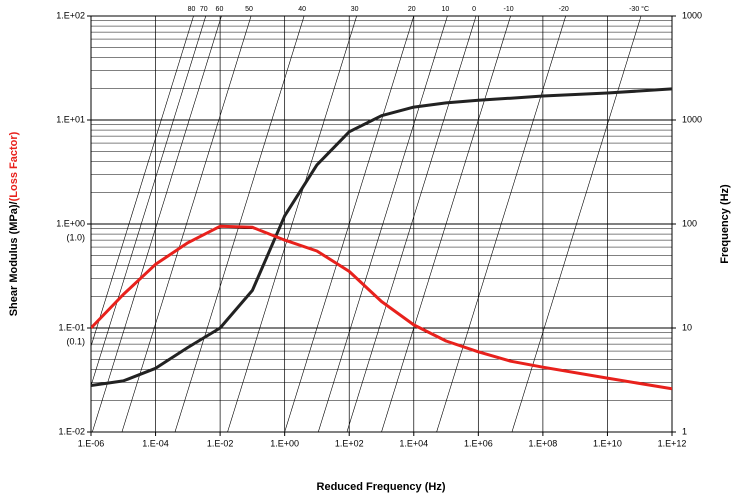  I want to click on x-tick-label: 1.E+08, so click(542, 443).